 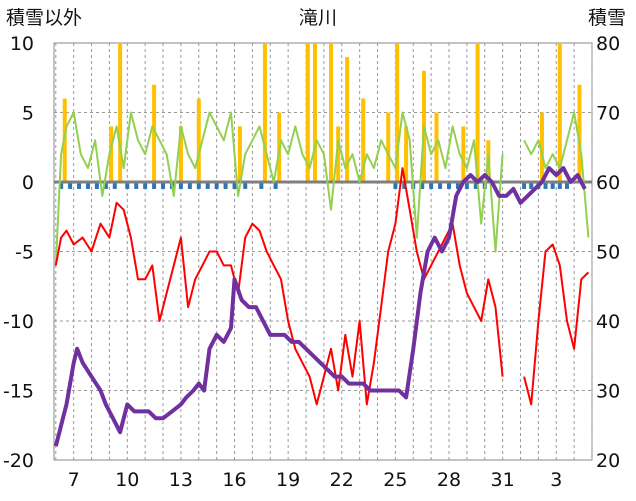 I want to click on x-tick-label: 19, so click(x=288, y=480).